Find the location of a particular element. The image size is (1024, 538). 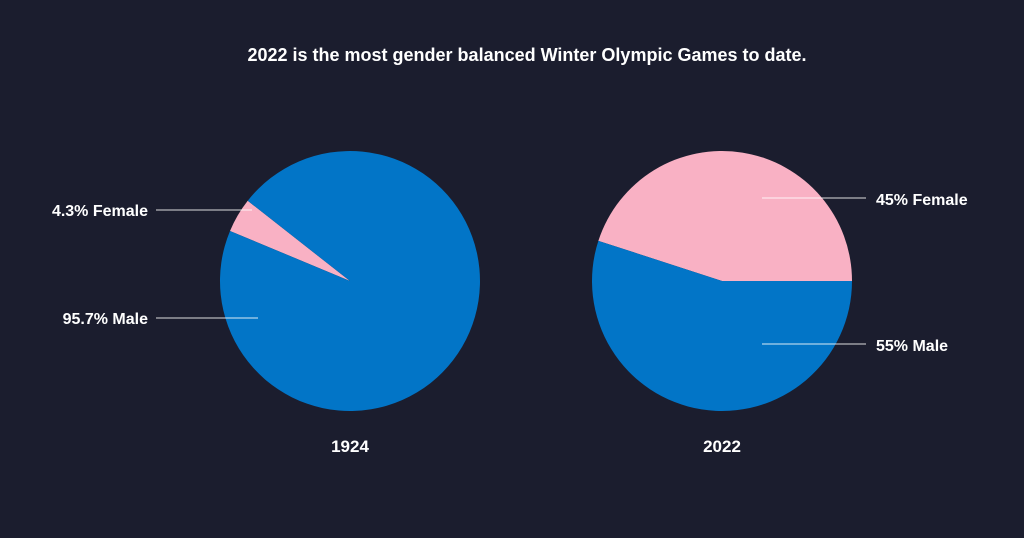

pie-slice-male-2022 is located at coordinates (722, 325).